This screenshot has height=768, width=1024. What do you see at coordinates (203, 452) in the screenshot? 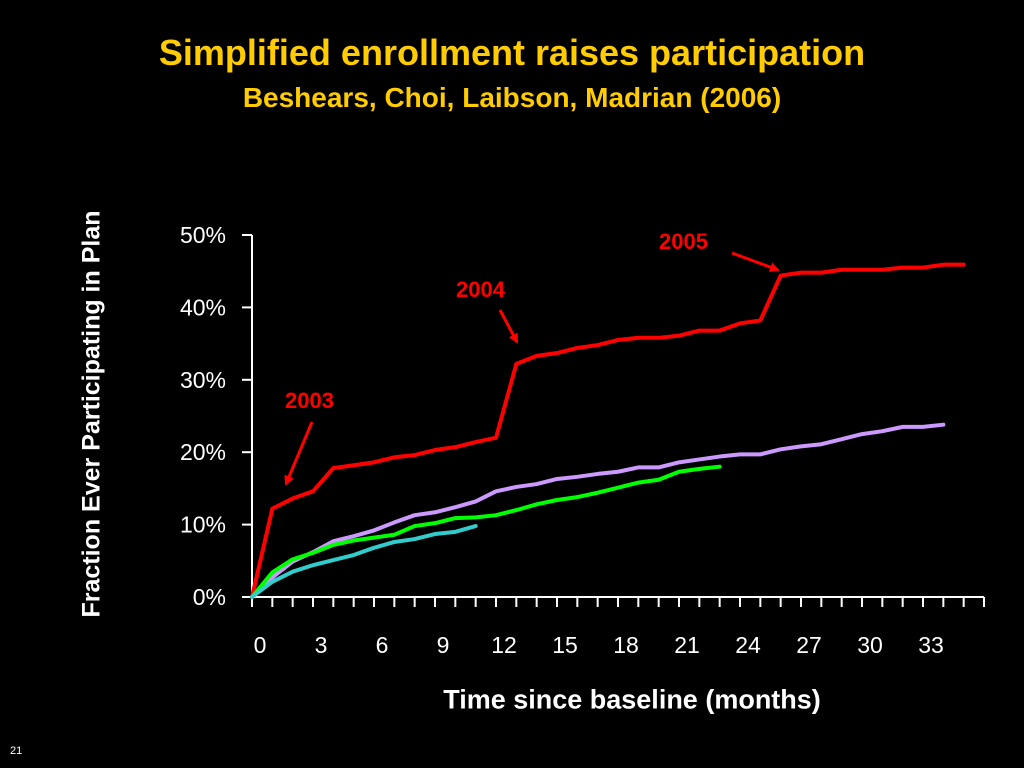
I see `y-tick-label: 20%` at bounding box center [203, 452].